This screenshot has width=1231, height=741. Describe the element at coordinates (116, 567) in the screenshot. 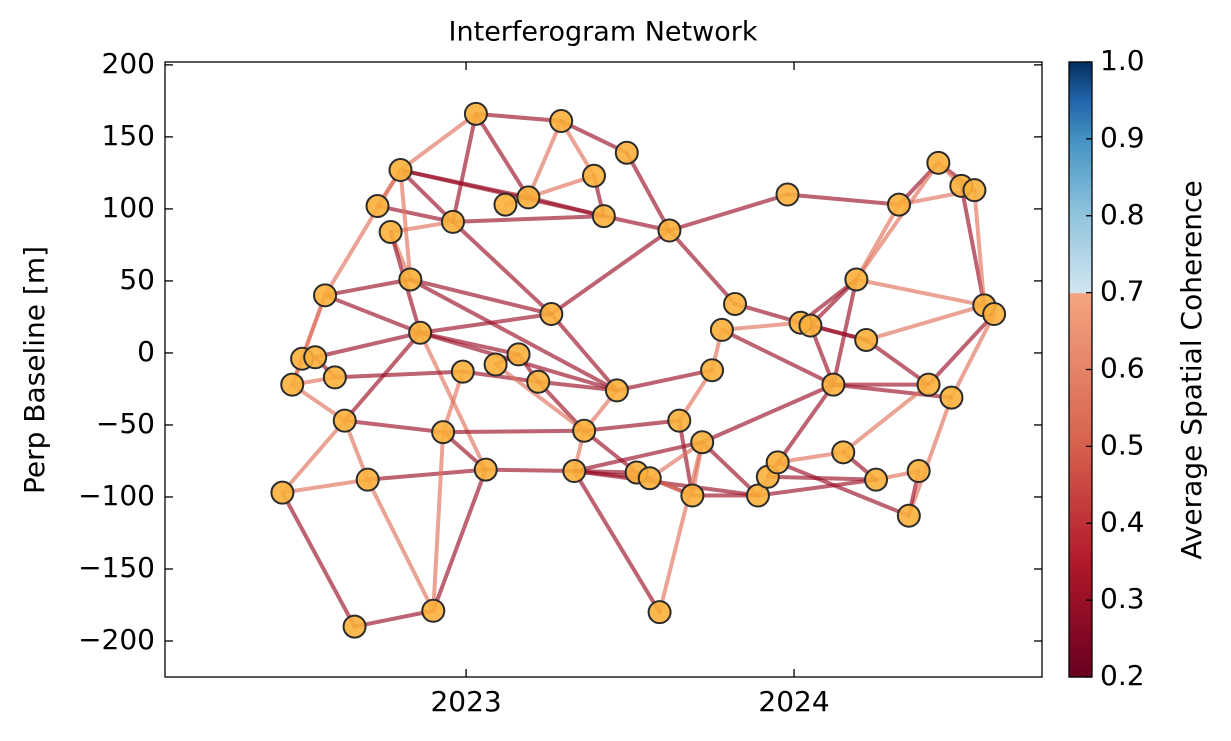

I see `y-tick-label: −150` at that location.